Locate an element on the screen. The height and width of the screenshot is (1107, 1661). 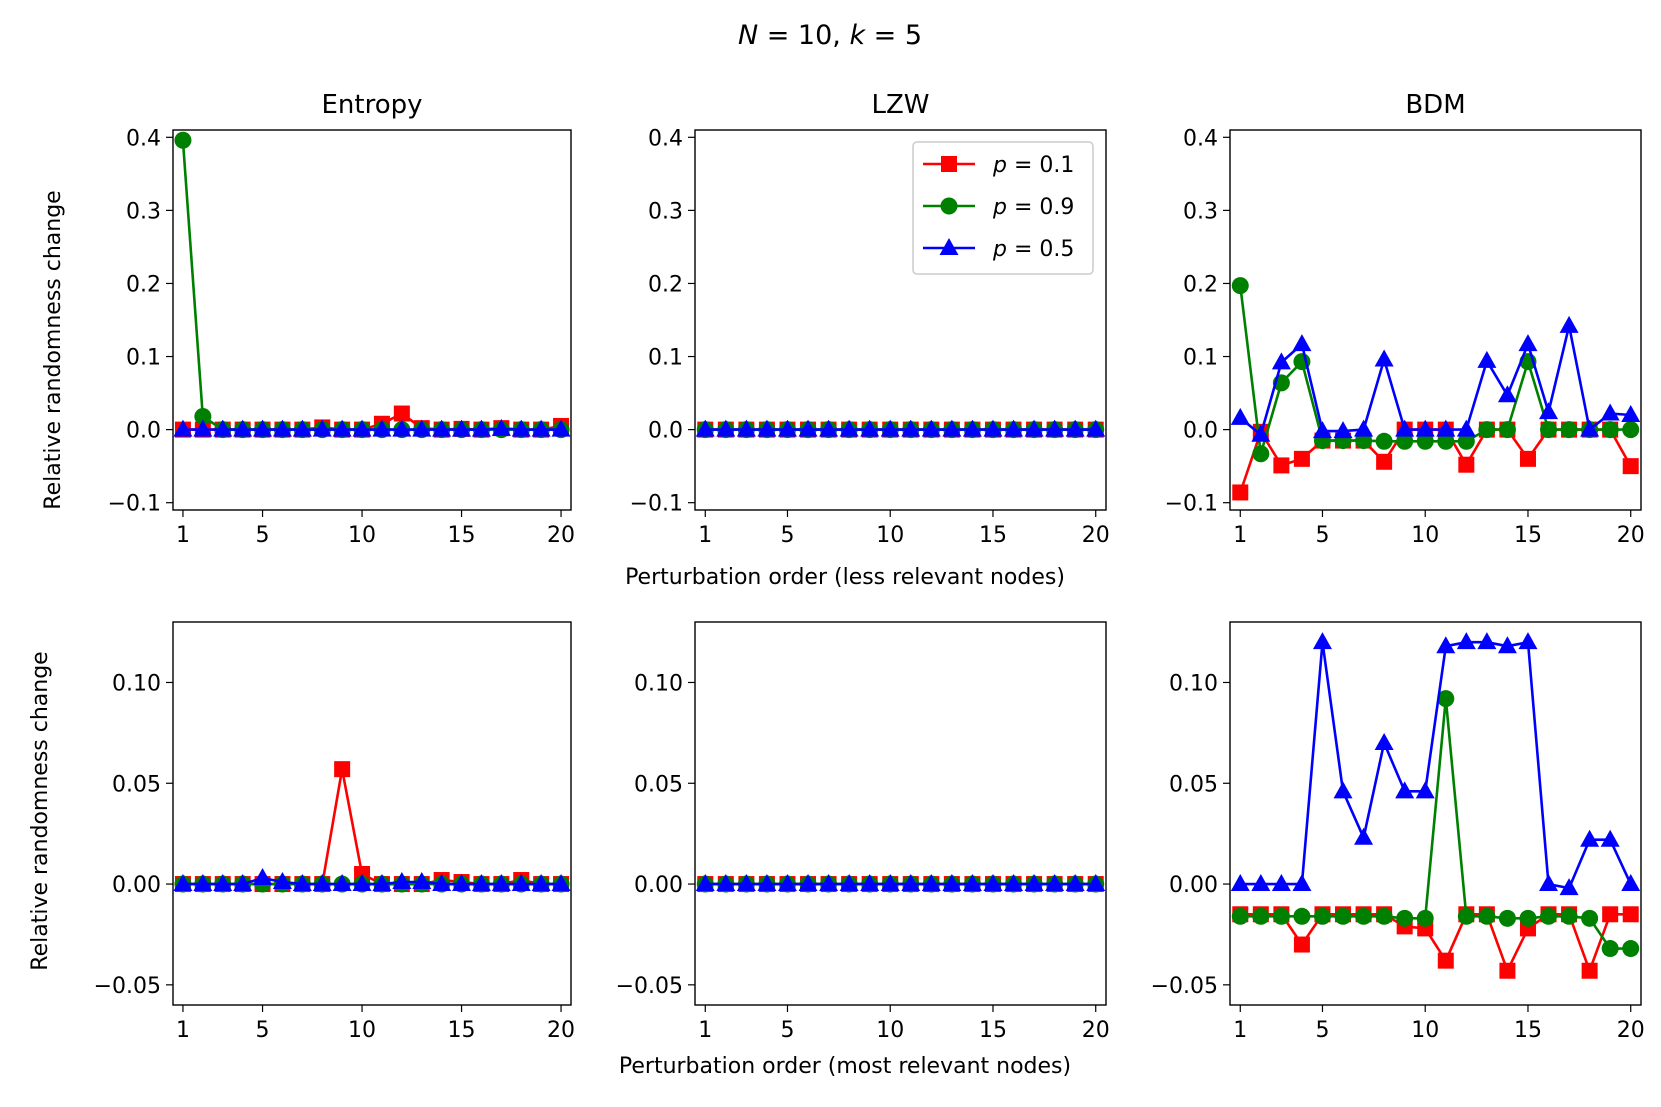
y-tick-label: 0.05 is located at coordinates (136, 784).